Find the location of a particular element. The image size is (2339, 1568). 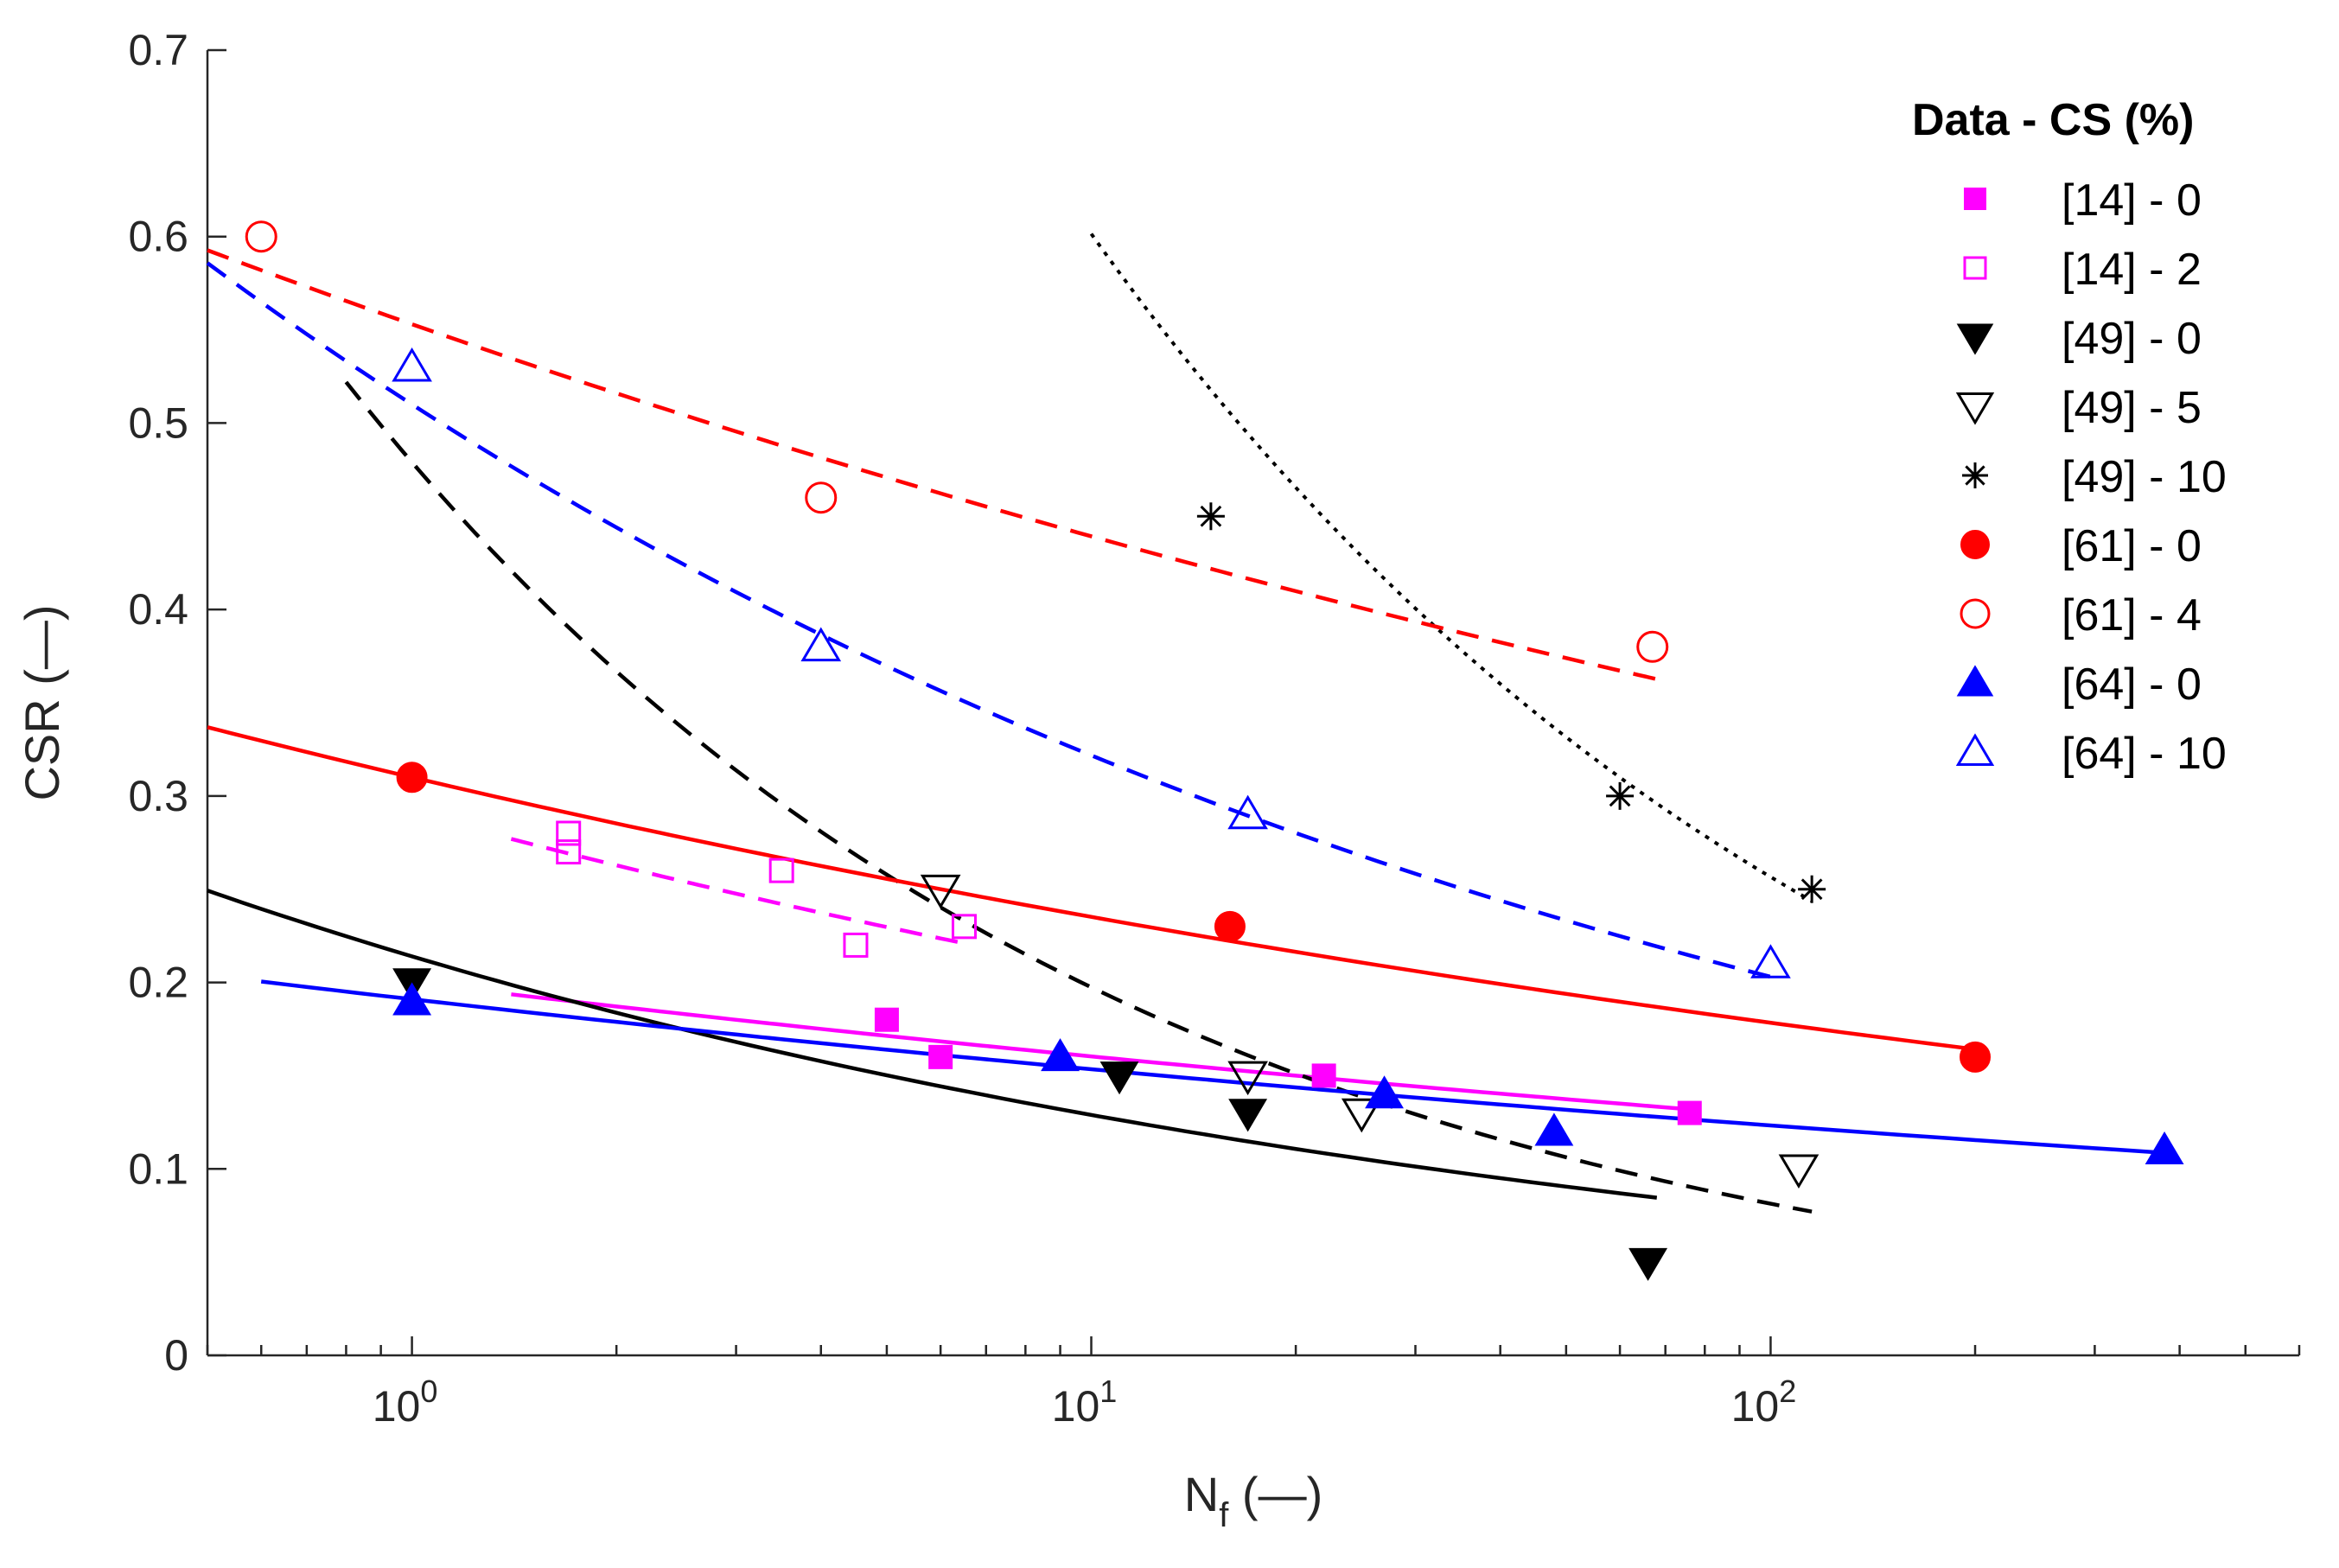

legend-item-14-2: [14] - 2 is located at coordinates (2082, 270).